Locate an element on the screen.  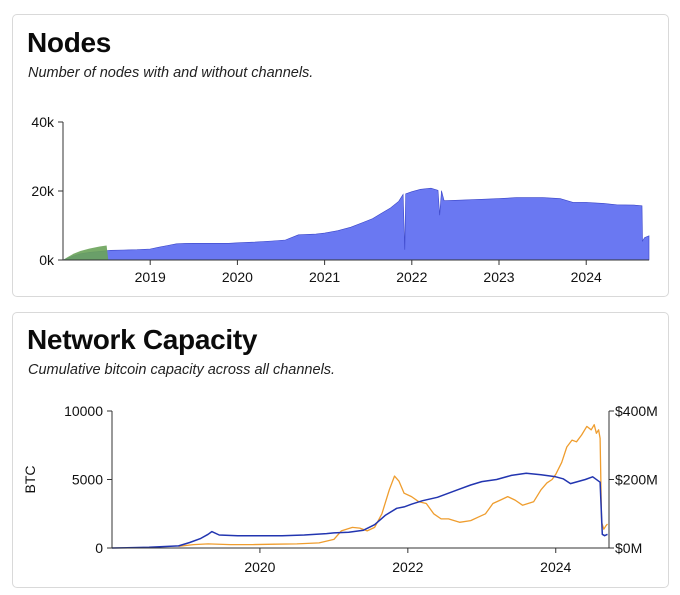
nodes-with-channels-area is located at coordinates (356, 224).